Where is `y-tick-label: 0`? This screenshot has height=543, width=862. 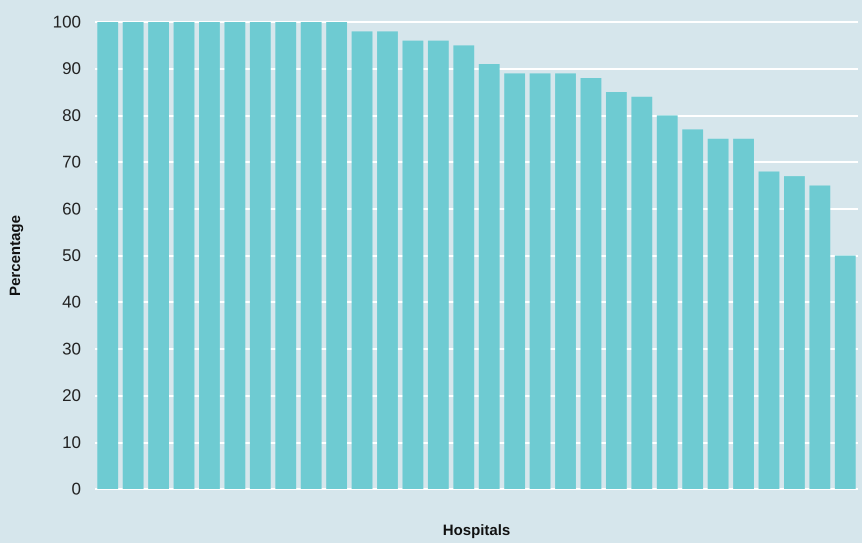
y-tick-label: 0 is located at coordinates (76, 489).